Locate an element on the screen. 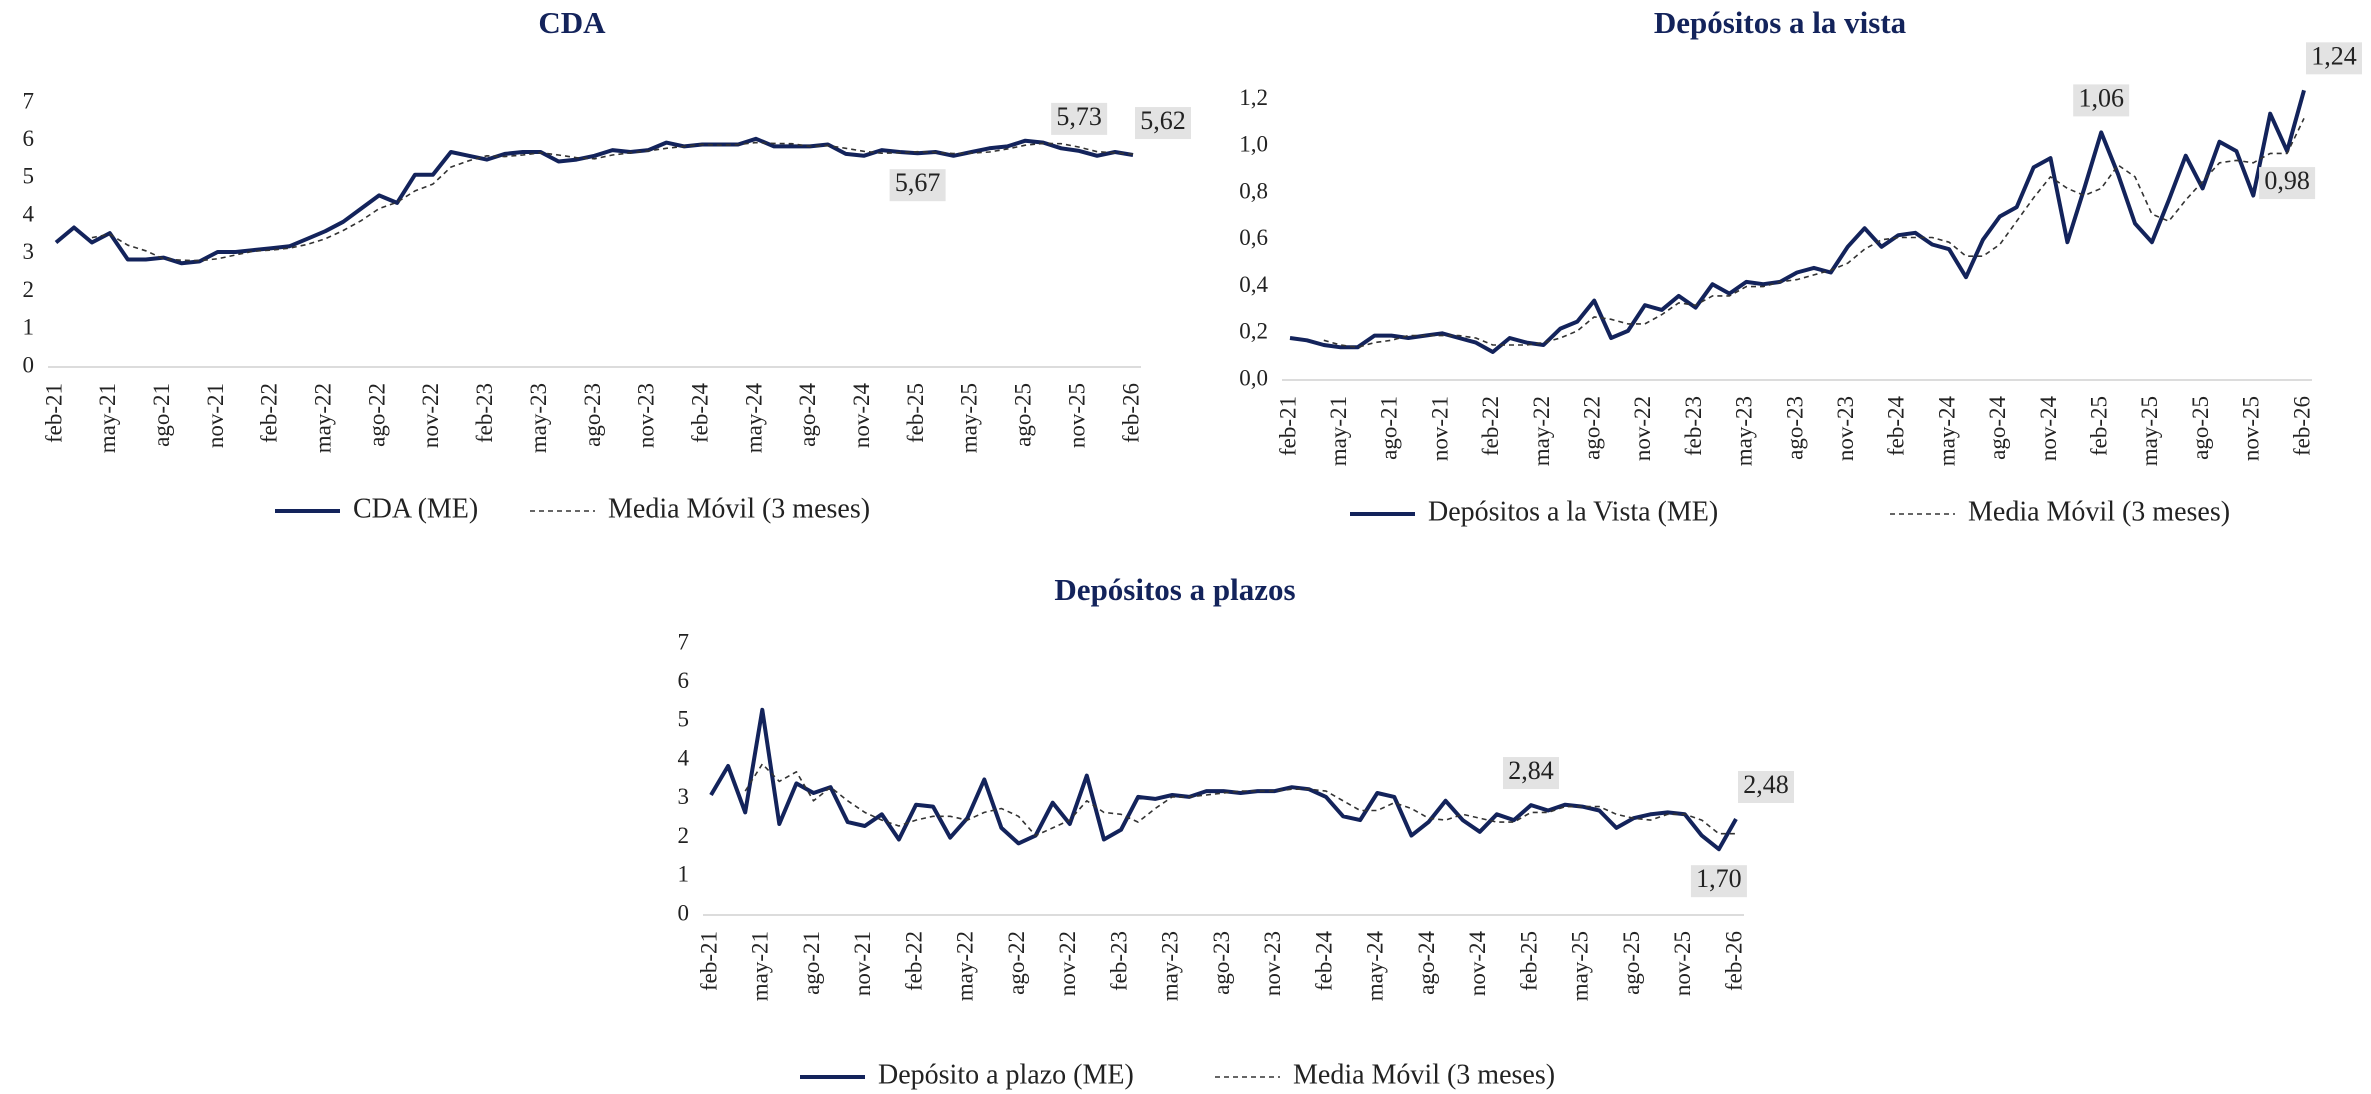 The height and width of the screenshot is (1094, 2371). value-label-text: 5,67 is located at coordinates (918, 182).